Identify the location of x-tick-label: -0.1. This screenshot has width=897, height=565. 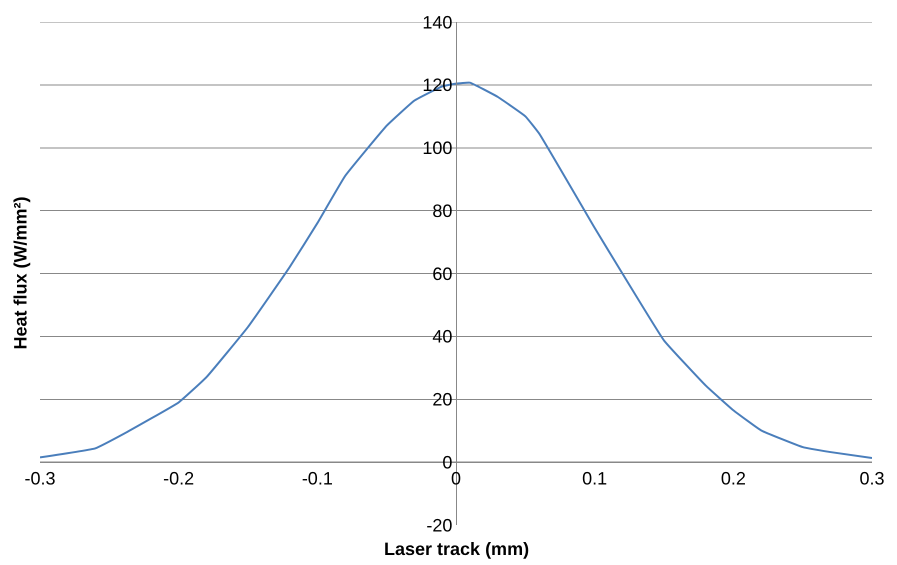
(317, 478).